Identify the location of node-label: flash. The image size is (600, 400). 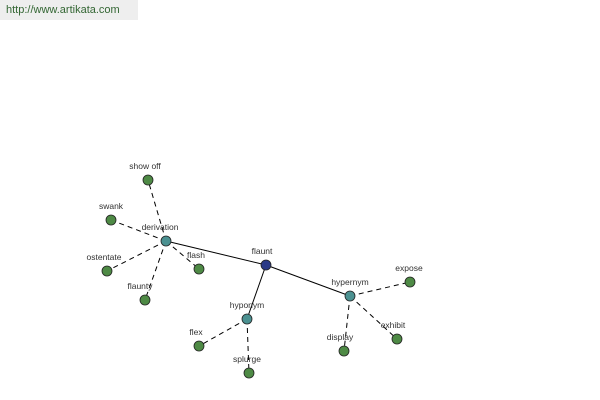
(196, 255).